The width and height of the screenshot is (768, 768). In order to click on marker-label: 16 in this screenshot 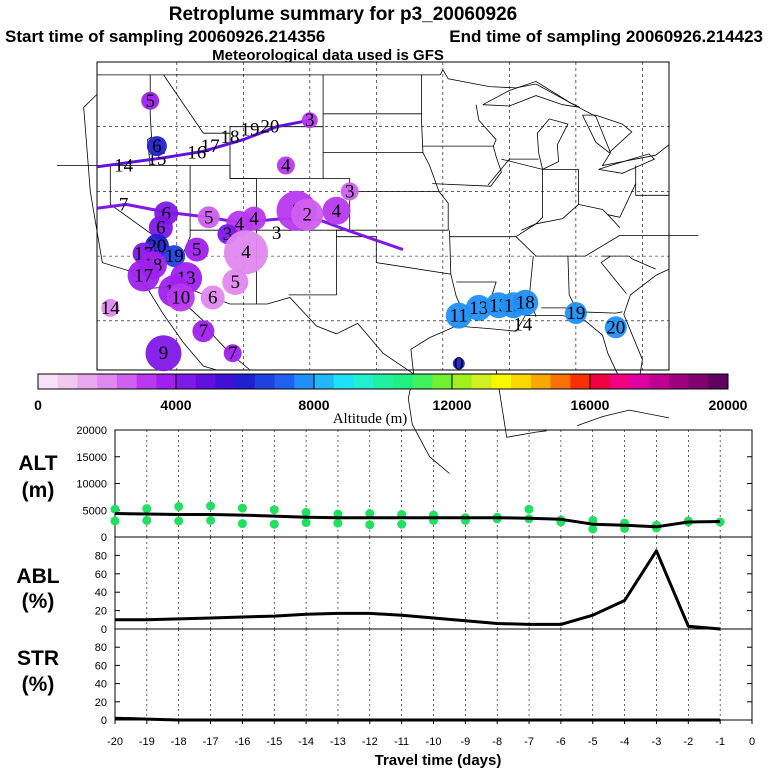, I will do `click(196, 153)`.